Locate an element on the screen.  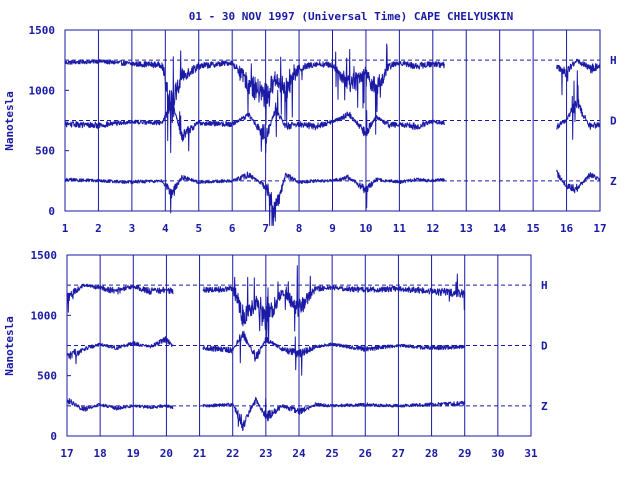
x-tick-label: 2 is located at coordinates (98, 228).